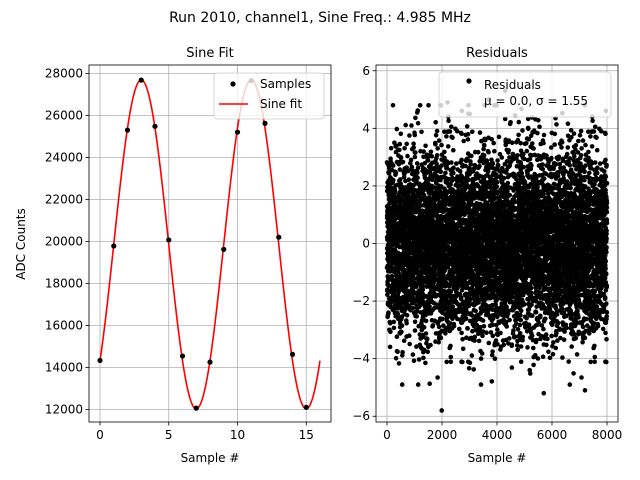  I want to click on residuals-title: Residuals, so click(497, 53).